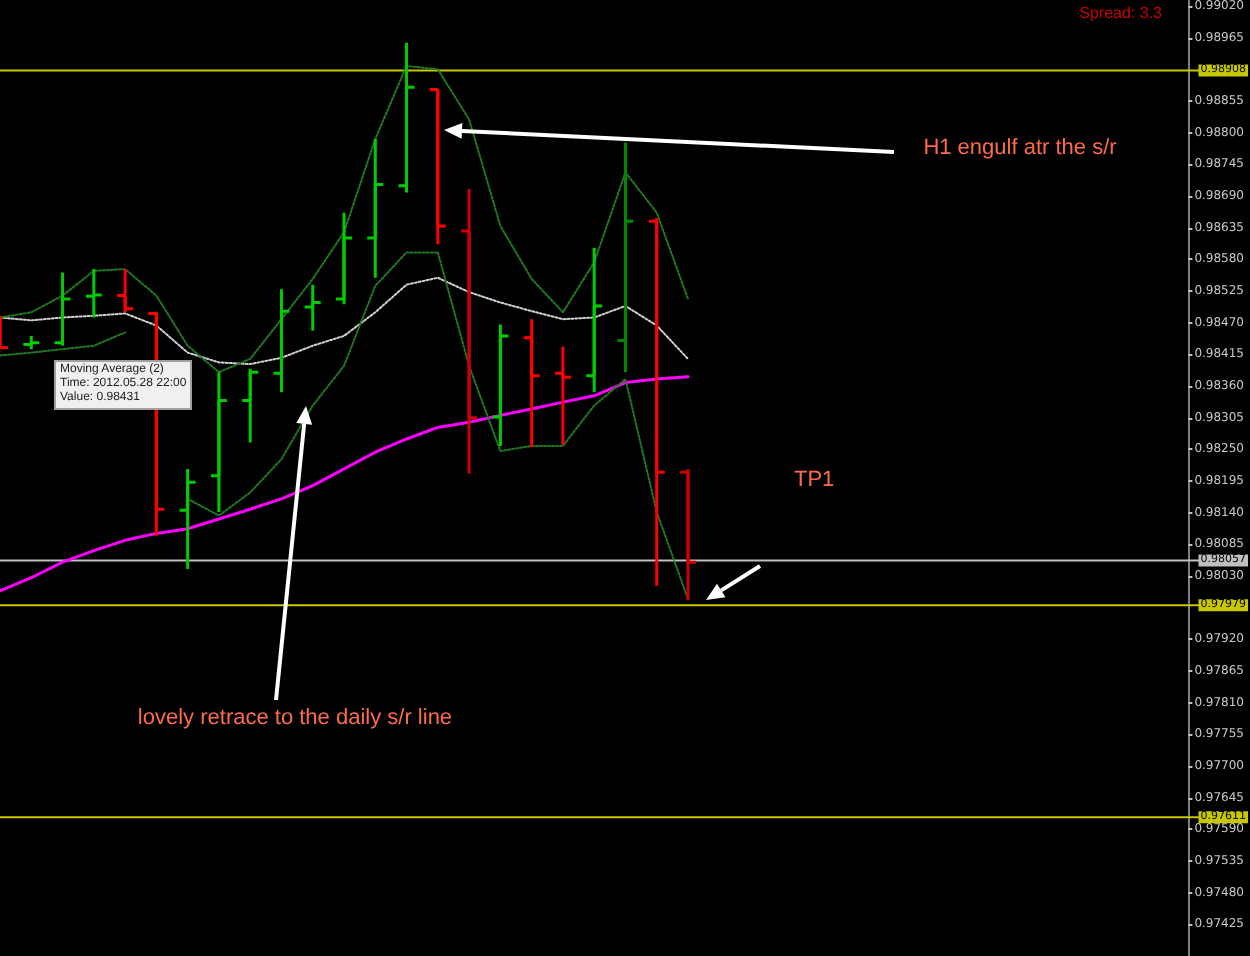 This screenshot has width=1250, height=956. What do you see at coordinates (1120, 13) in the screenshot?
I see `annotation: Spread: 3.3` at bounding box center [1120, 13].